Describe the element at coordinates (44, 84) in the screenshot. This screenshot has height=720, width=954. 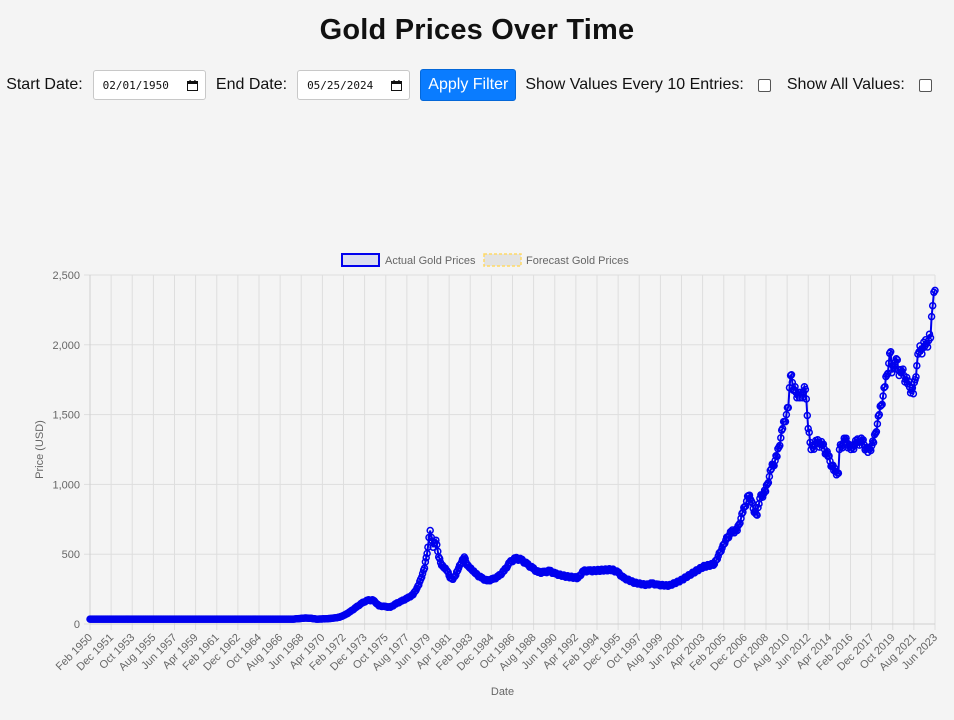
I see `start-date-label: Start Date:` at that location.